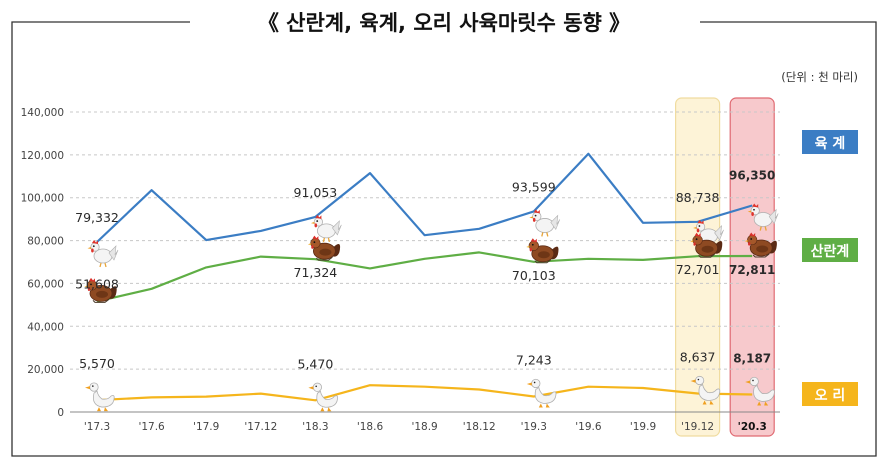 The height and width of the screenshot is (472, 888). What do you see at coordinates (97, 363) in the screenshot?
I see `data-label-duck: 5,570` at bounding box center [97, 363].